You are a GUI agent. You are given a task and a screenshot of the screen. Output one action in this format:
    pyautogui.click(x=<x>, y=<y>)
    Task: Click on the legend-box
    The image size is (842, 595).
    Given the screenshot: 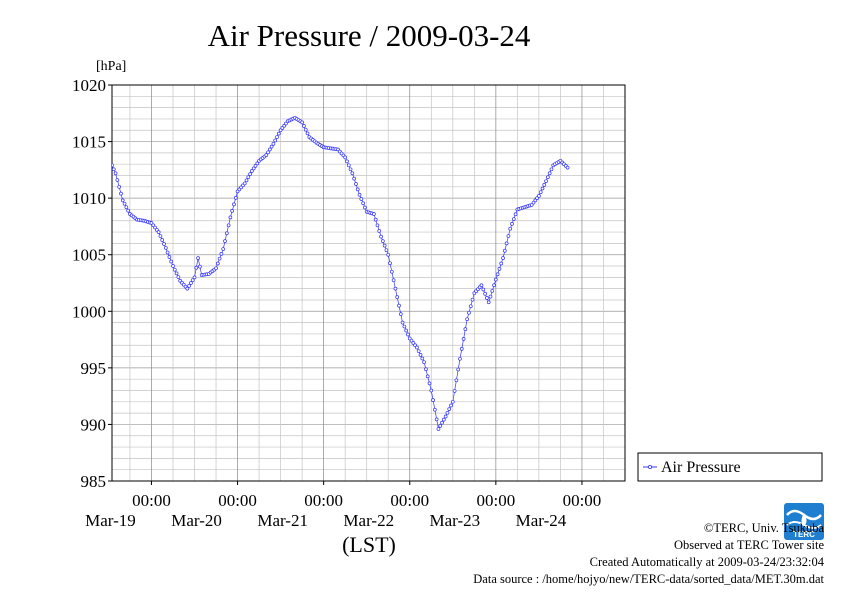 What is the action you would take?
    pyautogui.click(x=730, y=467)
    